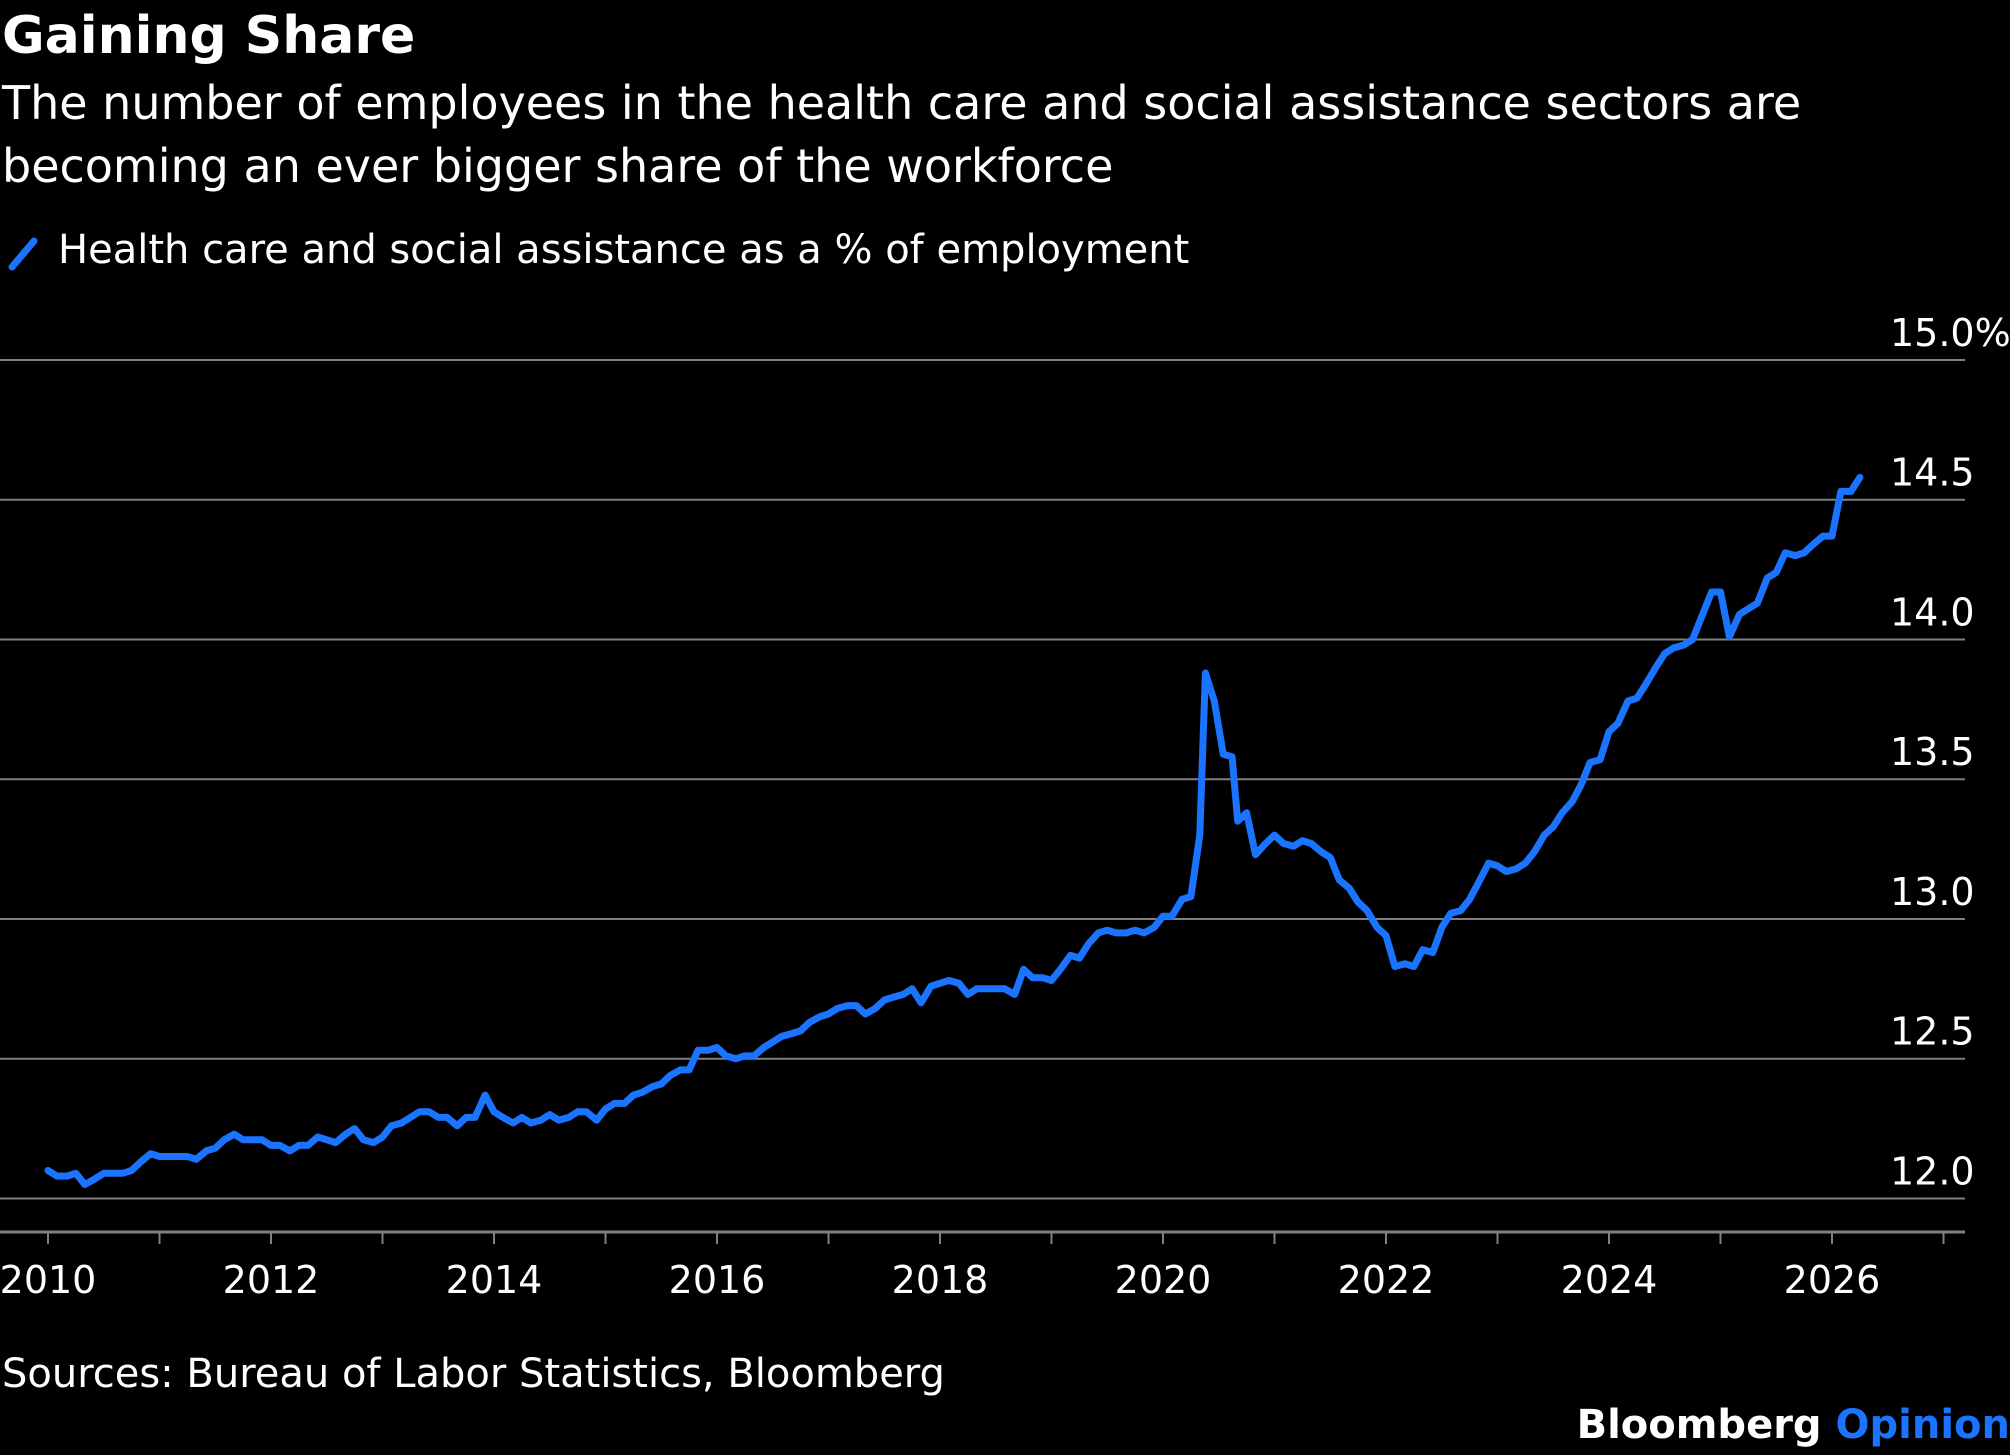 Image resolution: width=2010 pixels, height=1455 pixels. I want to click on y-tick-label: 15.0%, so click(1950, 333).